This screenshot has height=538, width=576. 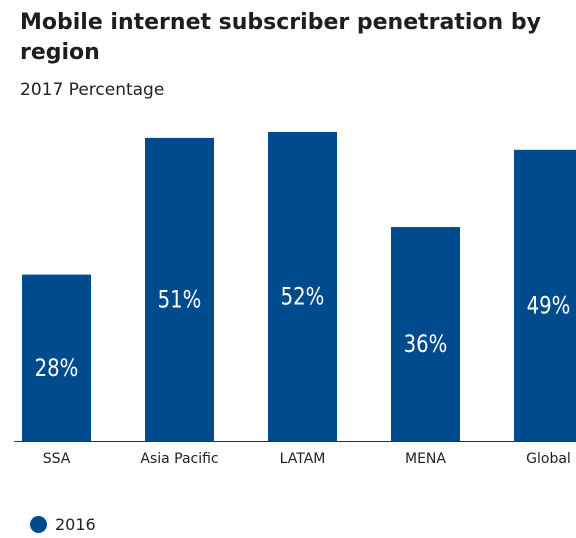 I want to click on bar-latam, so click(x=302, y=286).